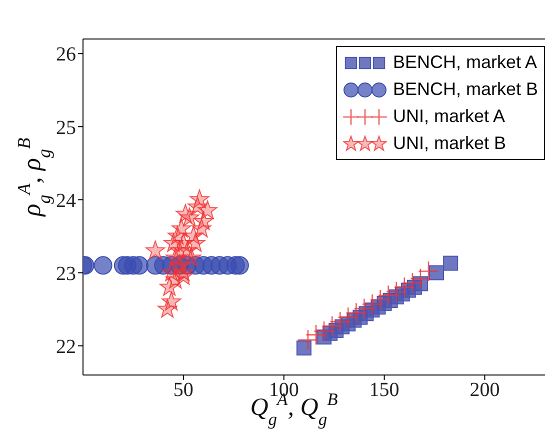 The image size is (545, 437). I want to click on y-tick-label: 26, so click(66, 55).